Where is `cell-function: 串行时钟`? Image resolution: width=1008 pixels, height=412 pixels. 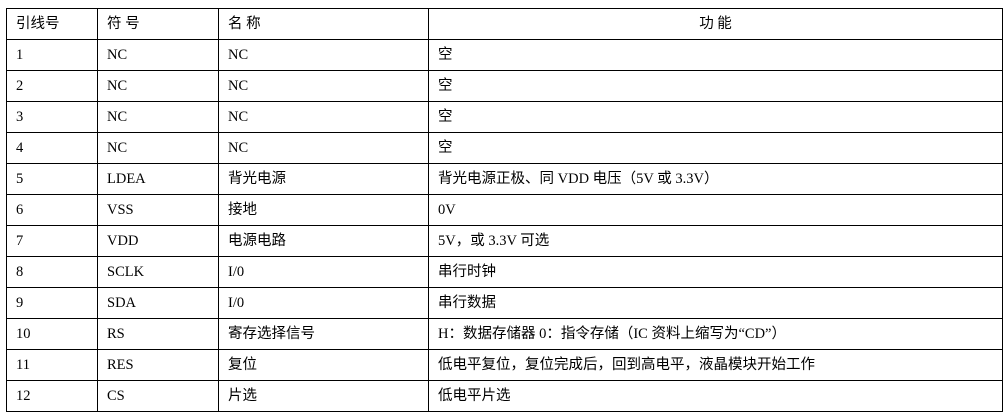
cell-function: 串行时钟 is located at coordinates (715, 272).